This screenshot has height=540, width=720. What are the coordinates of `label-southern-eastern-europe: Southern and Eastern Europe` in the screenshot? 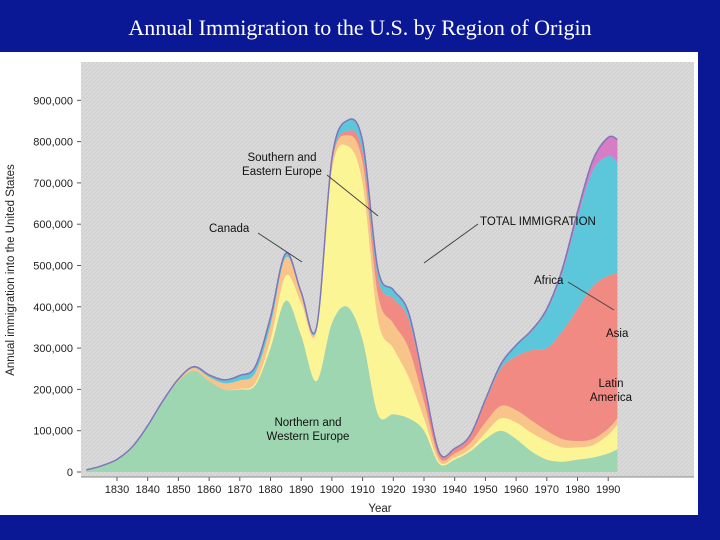 It's located at (282, 165).